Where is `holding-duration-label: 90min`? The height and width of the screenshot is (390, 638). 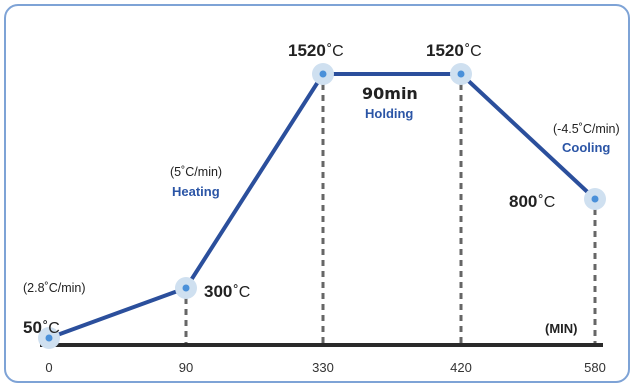 holding-duration-label: 90min is located at coordinates (390, 93).